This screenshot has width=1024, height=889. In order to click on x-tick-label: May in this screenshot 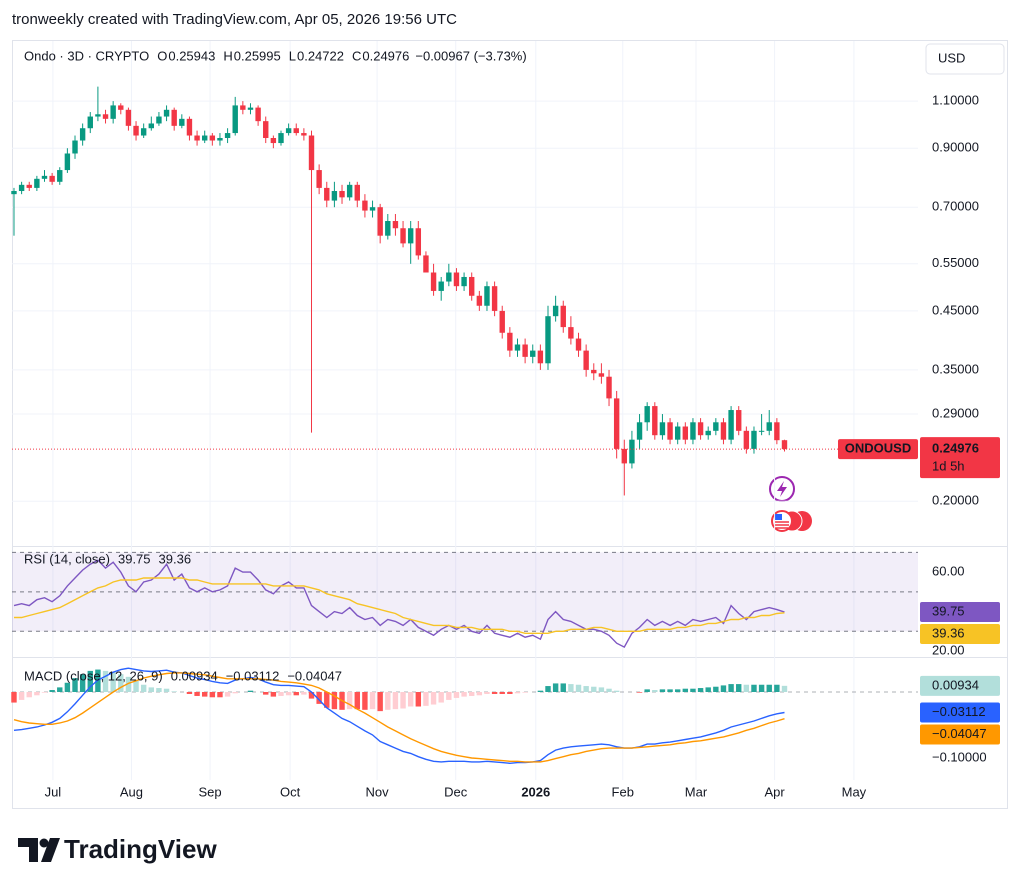, I will do `click(854, 791)`.